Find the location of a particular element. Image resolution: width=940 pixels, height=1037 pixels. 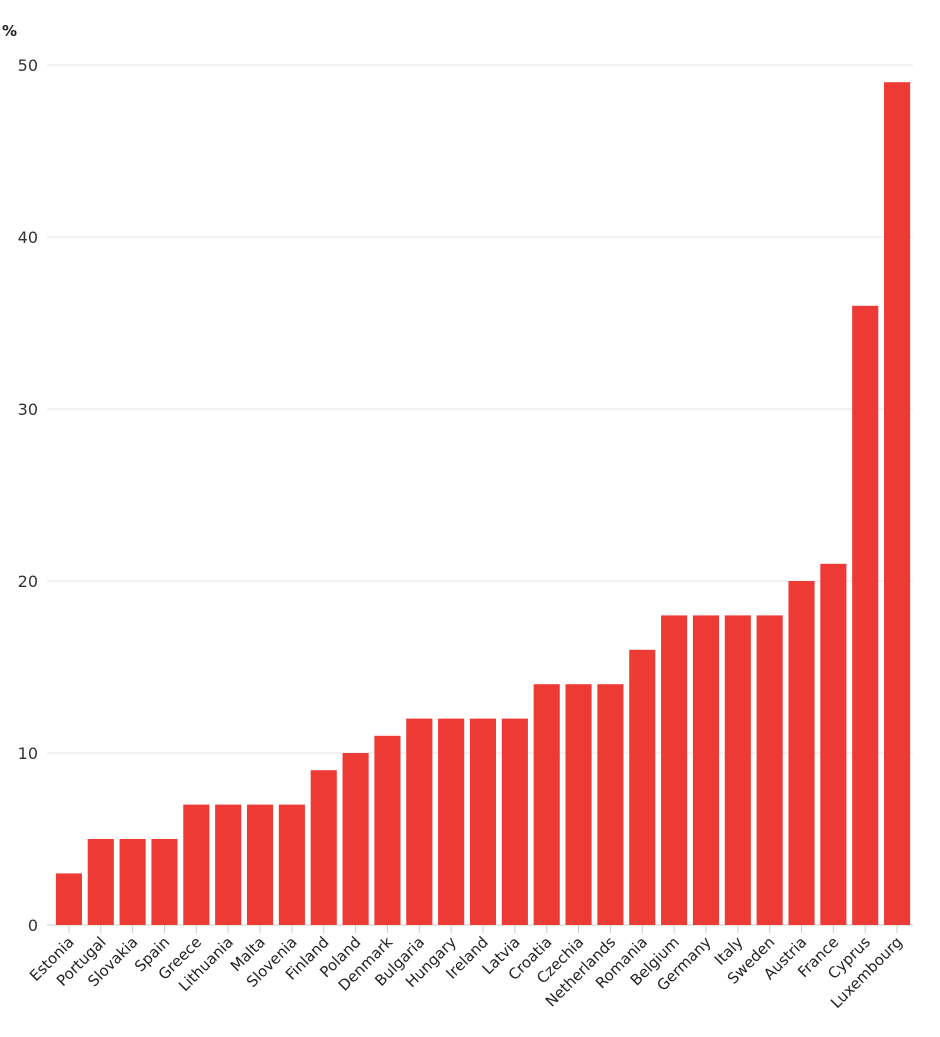

bar-hungary is located at coordinates (451, 821).